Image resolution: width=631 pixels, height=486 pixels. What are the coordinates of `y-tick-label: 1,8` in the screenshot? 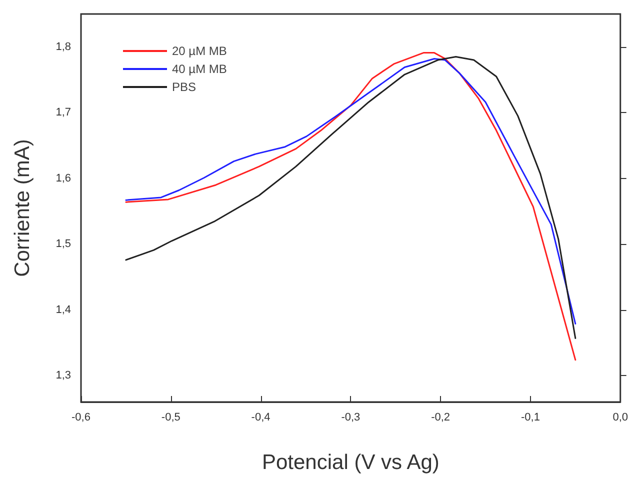 It's located at (63, 46).